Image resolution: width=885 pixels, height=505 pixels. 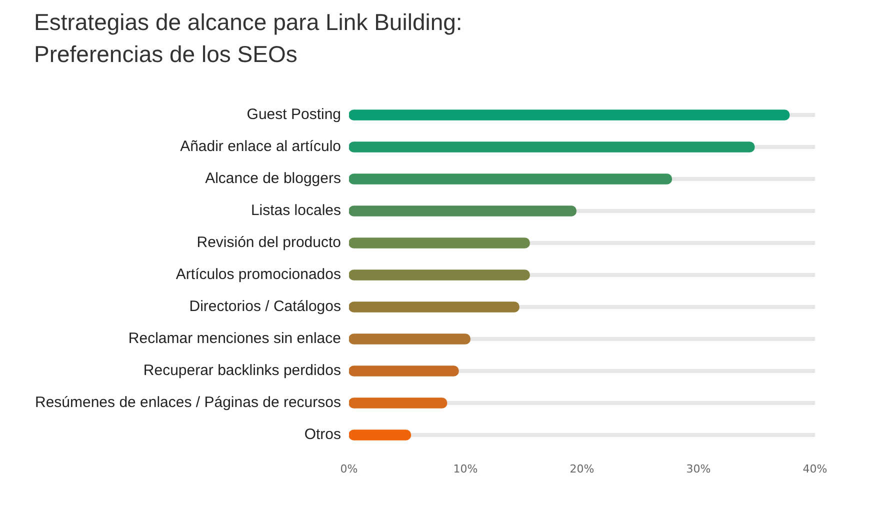 What do you see at coordinates (242, 371) in the screenshot?
I see `y-tick-label: Recuperar backlinks perdidos` at bounding box center [242, 371].